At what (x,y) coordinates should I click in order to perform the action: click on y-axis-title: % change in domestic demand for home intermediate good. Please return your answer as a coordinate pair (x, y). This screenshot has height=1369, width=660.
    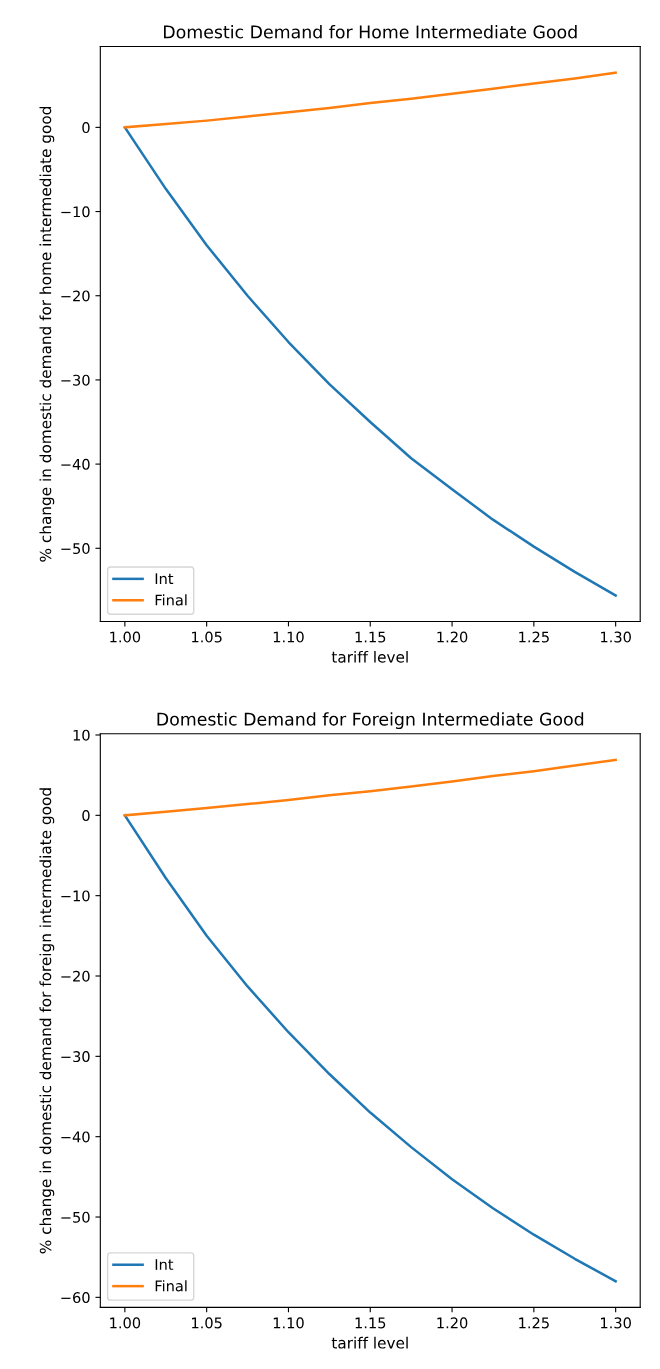
    Looking at the image, I should click on (47, 334).